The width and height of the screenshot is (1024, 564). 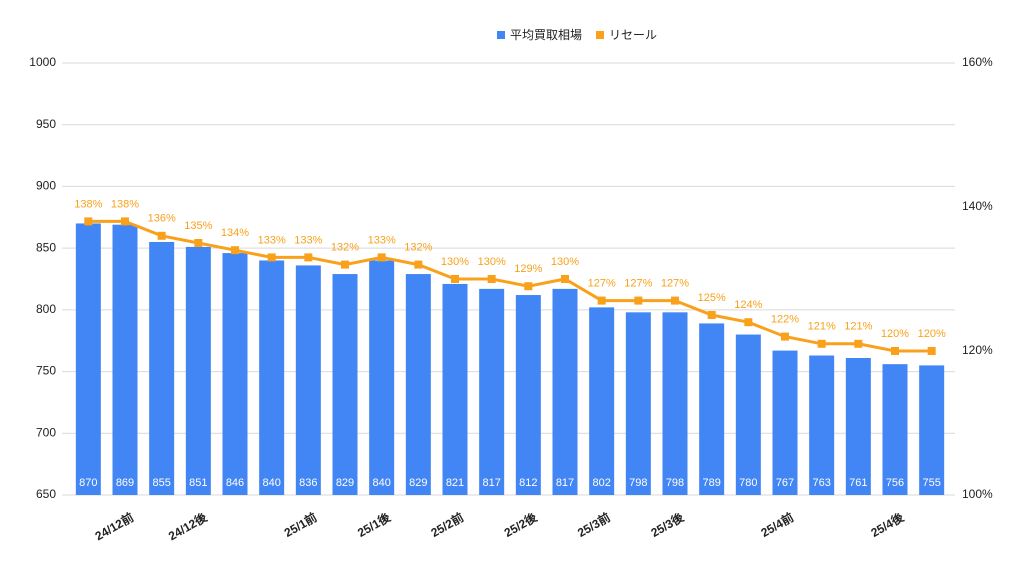 I want to click on bar-value-label: 821, so click(x=455, y=483).